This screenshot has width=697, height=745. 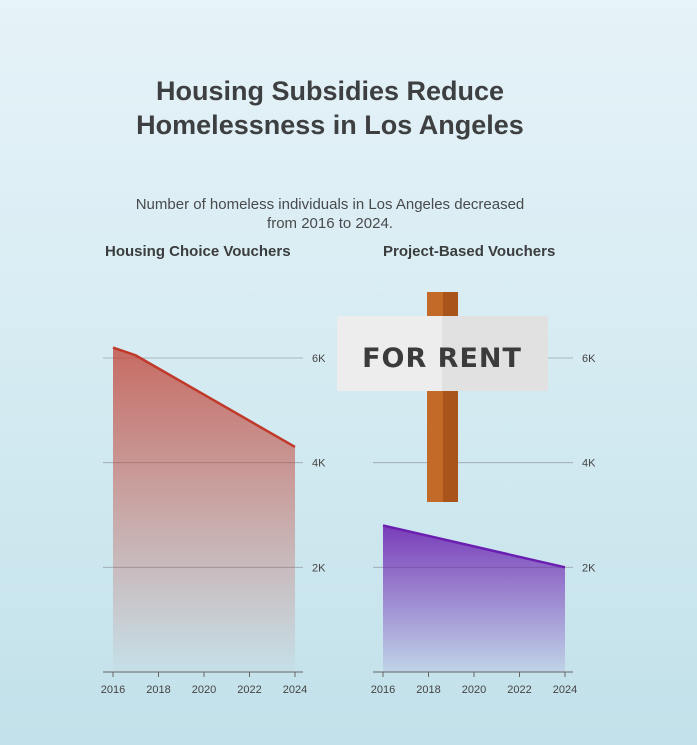 I want to click on sign-board-shade, so click(x=495, y=353).